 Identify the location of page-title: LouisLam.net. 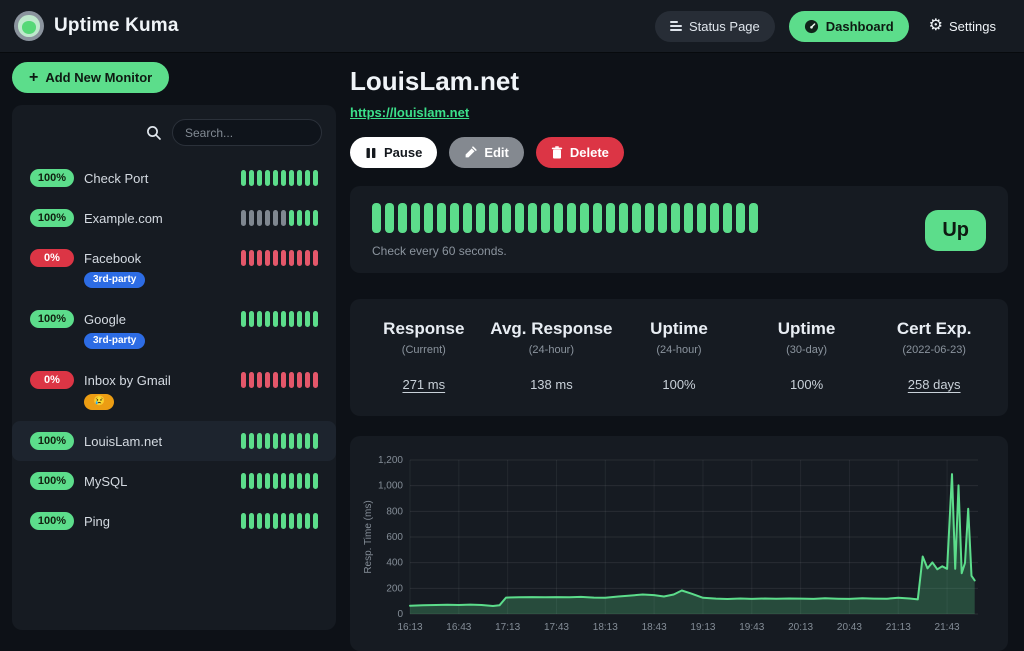
(435, 81).